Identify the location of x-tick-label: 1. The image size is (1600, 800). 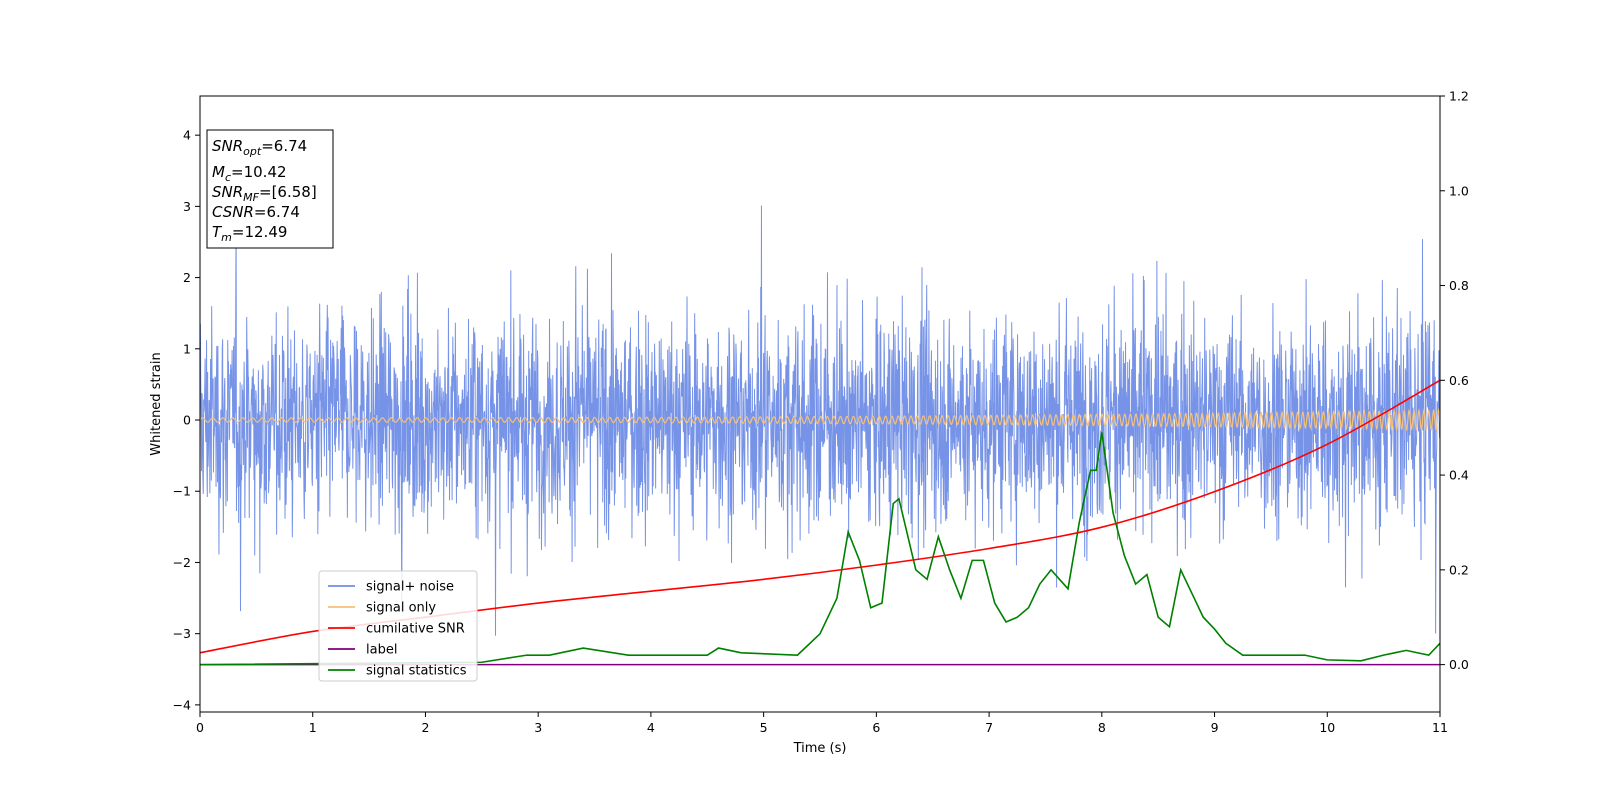
(313, 727).